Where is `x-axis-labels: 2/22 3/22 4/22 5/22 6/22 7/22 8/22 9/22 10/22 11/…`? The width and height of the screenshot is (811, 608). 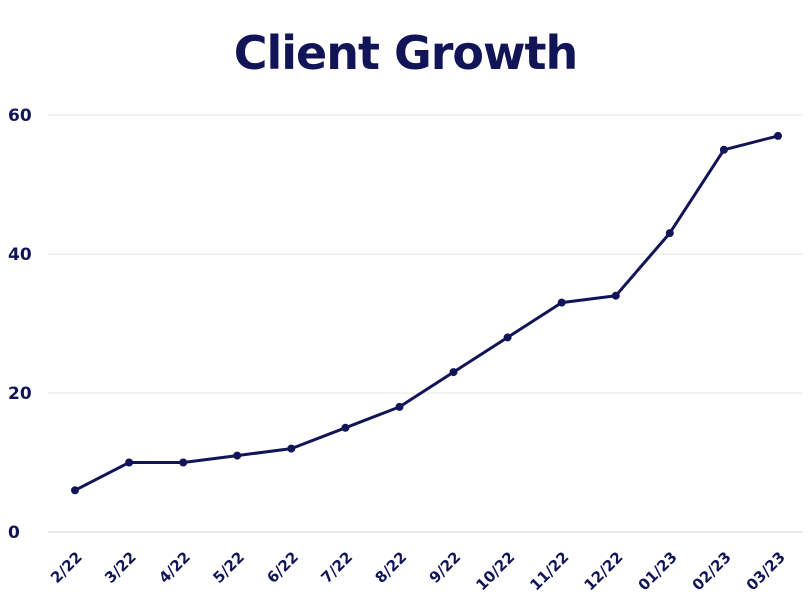 x-axis-labels: 2/22 3/22 4/22 5/22 6/22 7/22 8/22 9/22 10/22 11/… is located at coordinates (418, 571).